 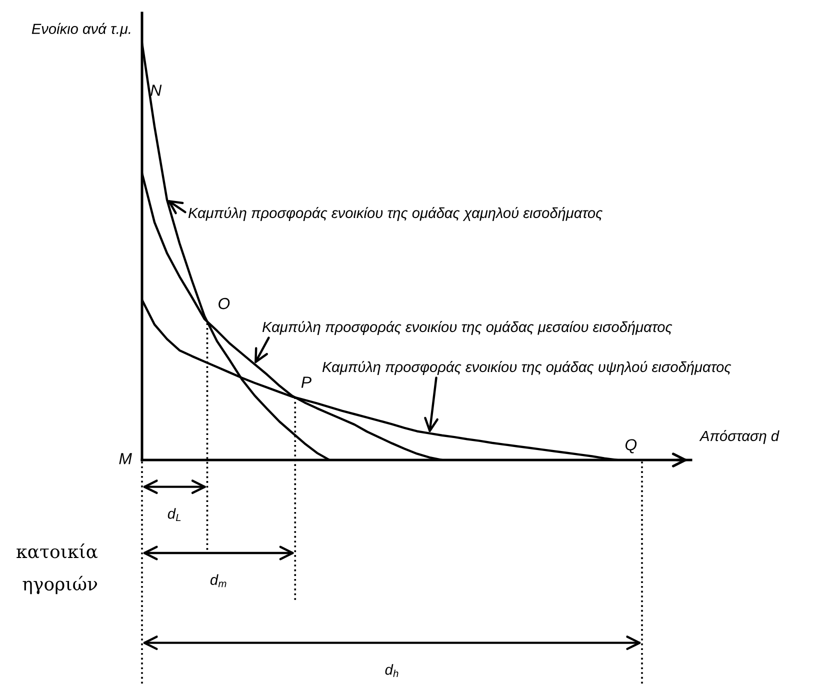 What do you see at coordinates (218, 581) in the screenshot?
I see `text: d$_{m}$` at bounding box center [218, 581].